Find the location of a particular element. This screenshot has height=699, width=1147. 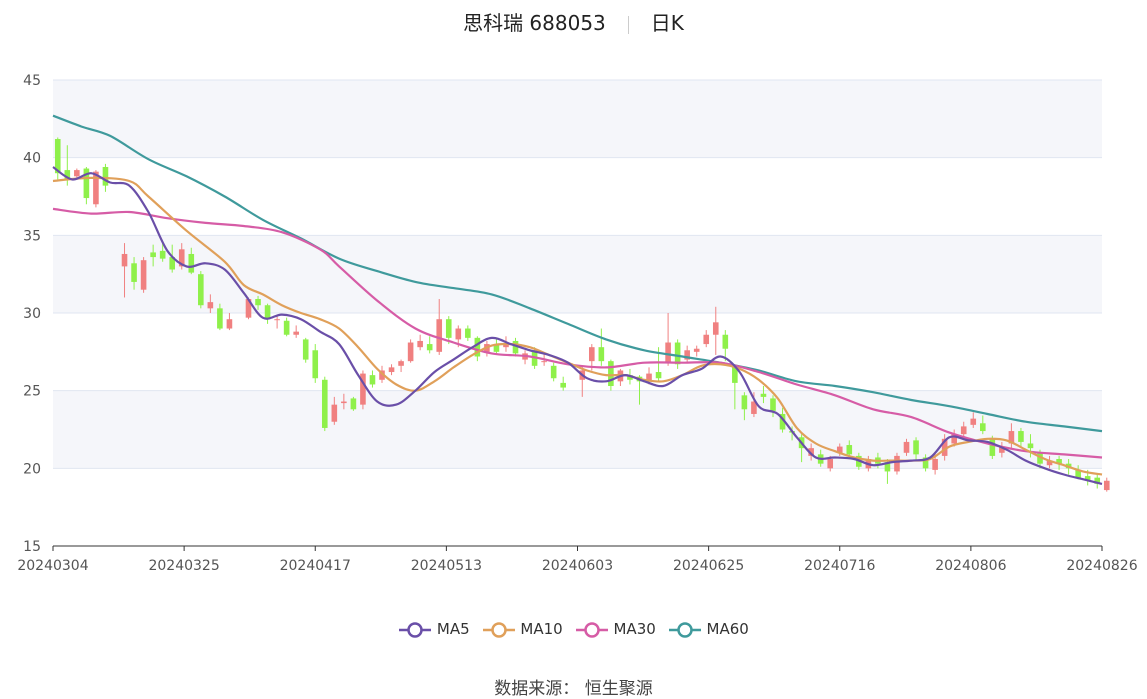

source-name: 恒生聚源 is located at coordinates (618, 689).